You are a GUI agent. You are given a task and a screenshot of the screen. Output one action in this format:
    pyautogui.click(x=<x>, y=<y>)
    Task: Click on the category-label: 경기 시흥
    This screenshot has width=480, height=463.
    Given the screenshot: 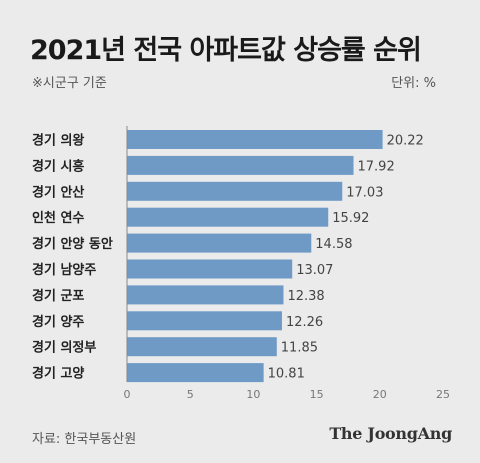 What is the action you would take?
    pyautogui.click(x=58, y=166)
    